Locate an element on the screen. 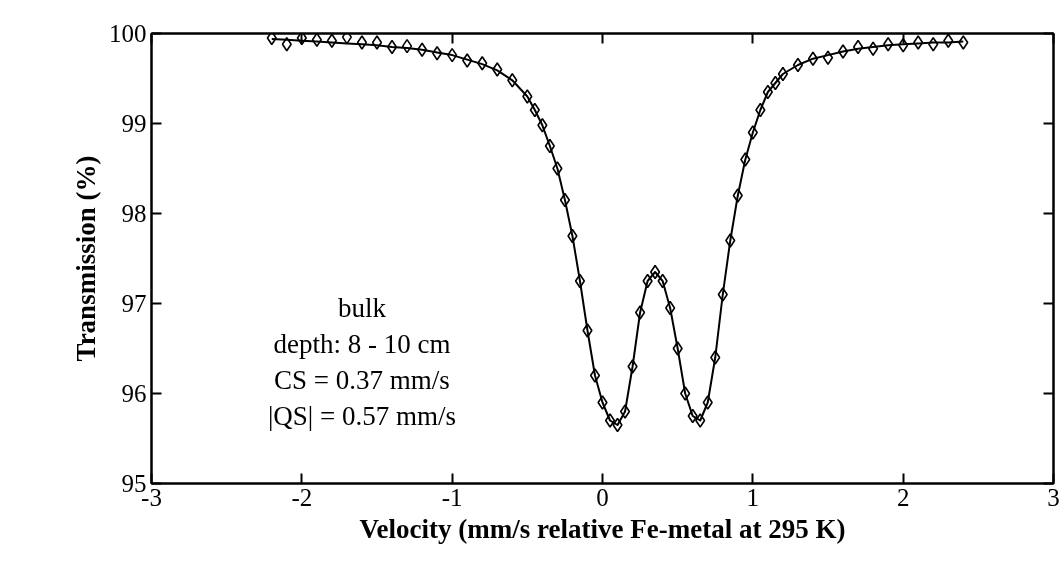  x-axis-title: Velocity (mm/s relative Fe-metal at 295 K) is located at coordinates (602, 528).